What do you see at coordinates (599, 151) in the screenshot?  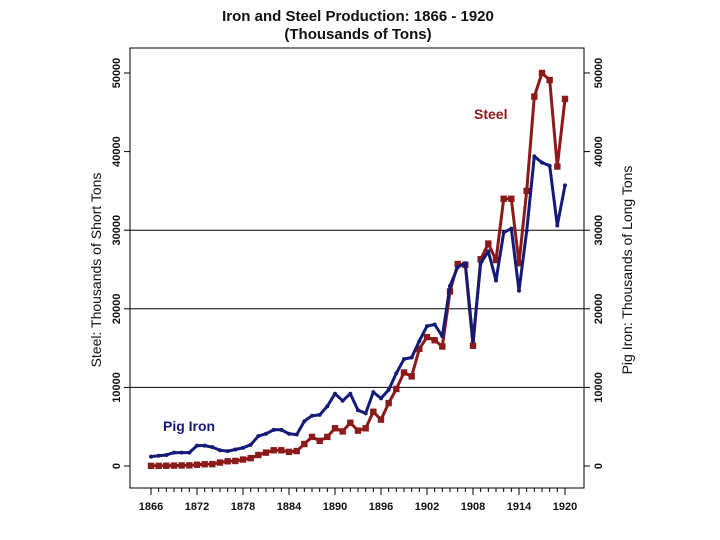 I see `right-y-tick-label: 40000` at bounding box center [599, 151].